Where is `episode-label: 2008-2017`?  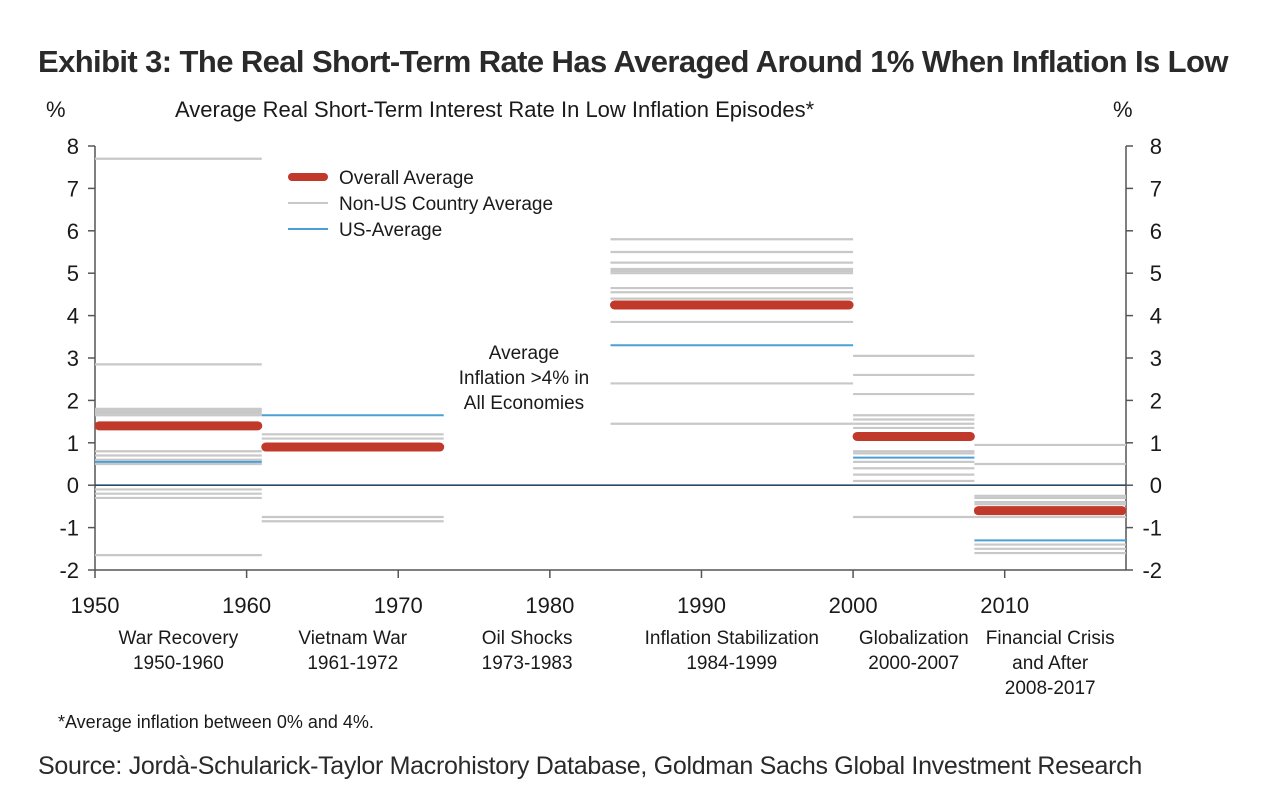
episode-label: 2008-2017 is located at coordinates (1050, 688).